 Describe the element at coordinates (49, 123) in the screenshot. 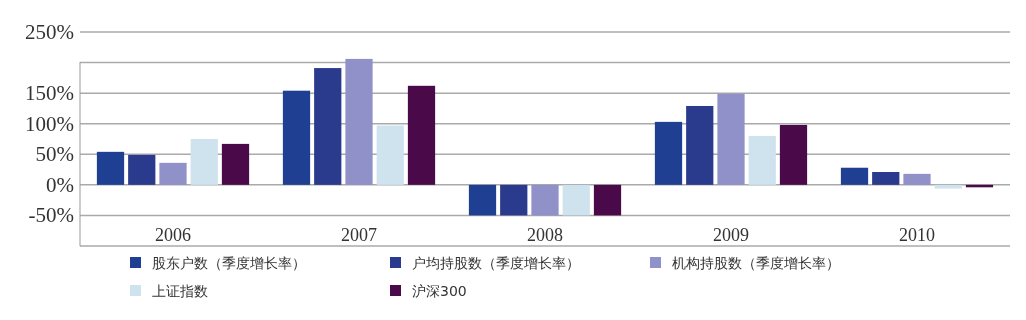

I see `y-tick-label: 100%` at that location.